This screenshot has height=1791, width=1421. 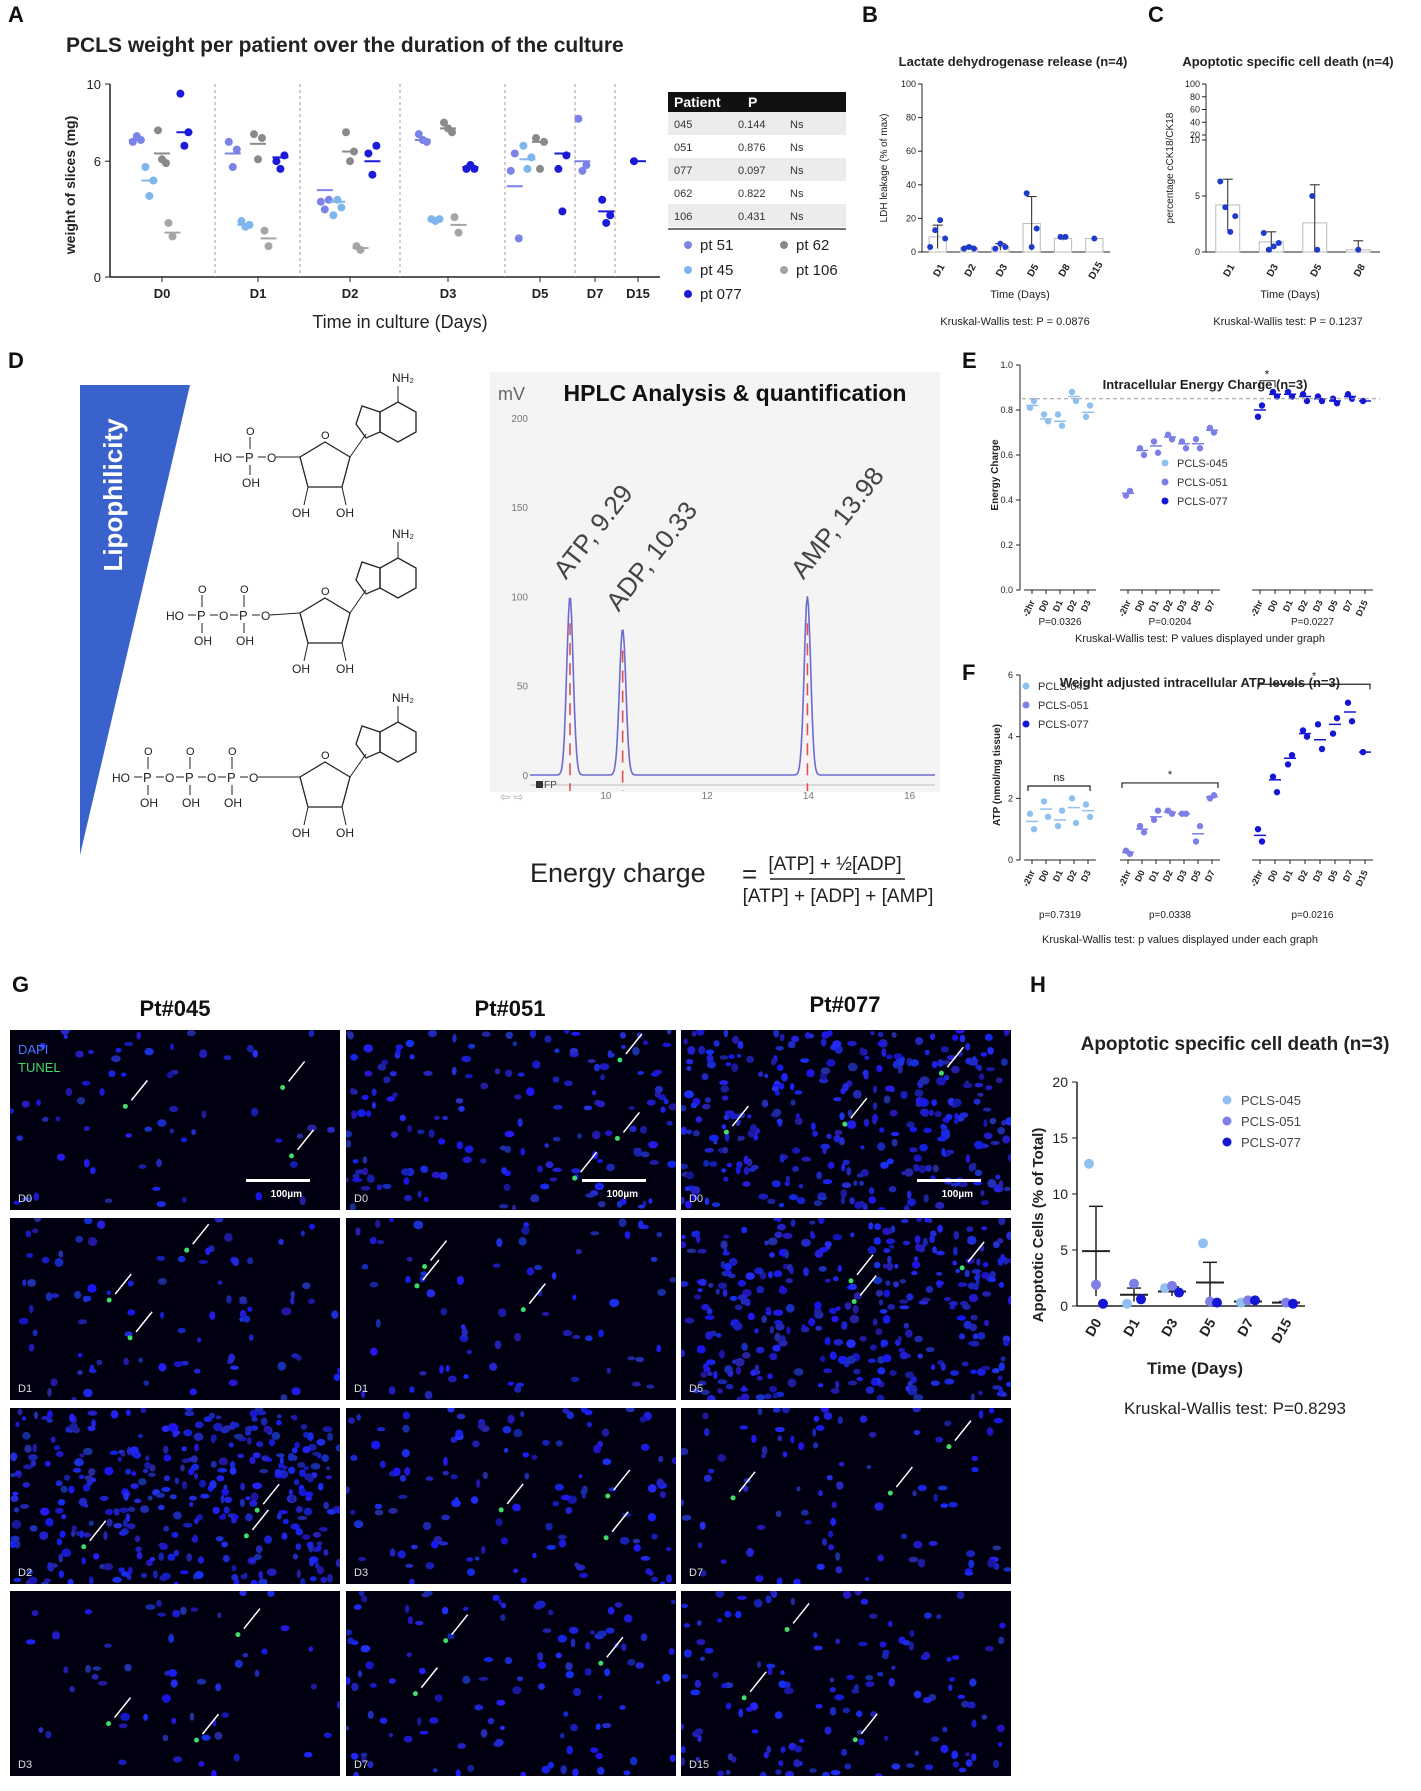 I want to click on hydroxyl-label: OH, so click(x=301, y=513).